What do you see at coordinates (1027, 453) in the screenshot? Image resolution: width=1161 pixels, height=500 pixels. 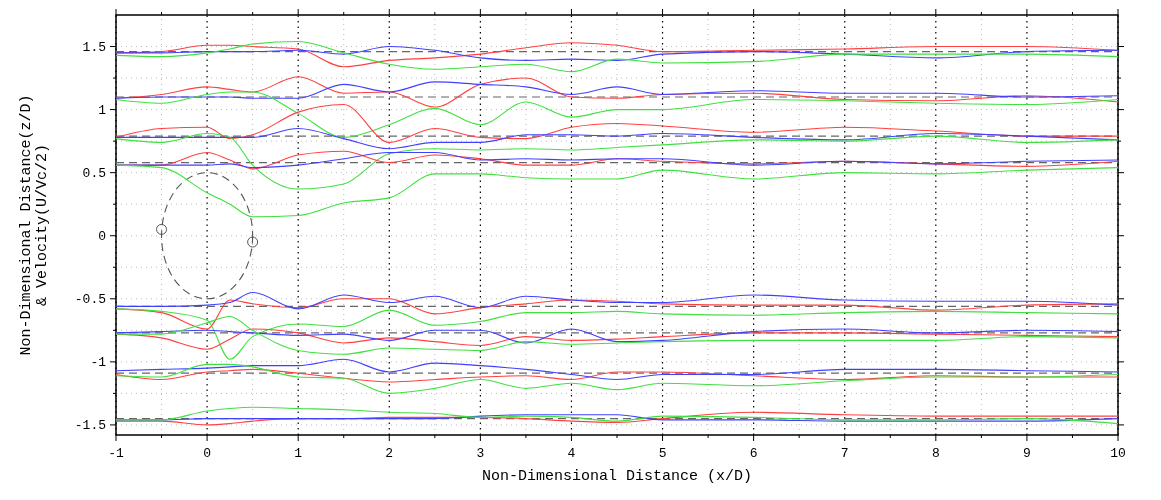 I see `x-tick-label: 9` at bounding box center [1027, 453].